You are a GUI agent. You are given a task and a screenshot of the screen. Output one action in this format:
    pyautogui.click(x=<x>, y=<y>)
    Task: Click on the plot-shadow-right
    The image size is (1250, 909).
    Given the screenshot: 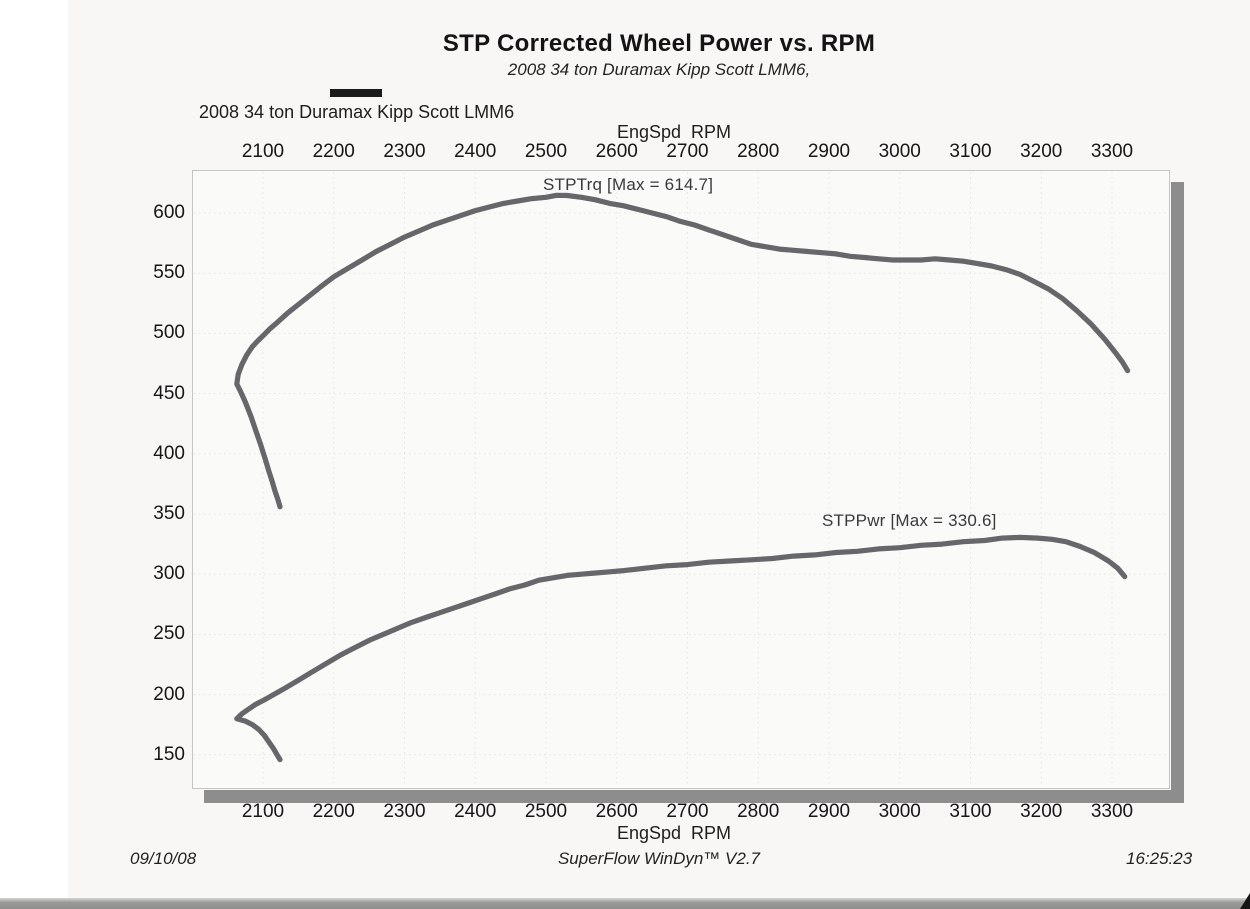 What is the action you would take?
    pyautogui.click(x=1177, y=492)
    